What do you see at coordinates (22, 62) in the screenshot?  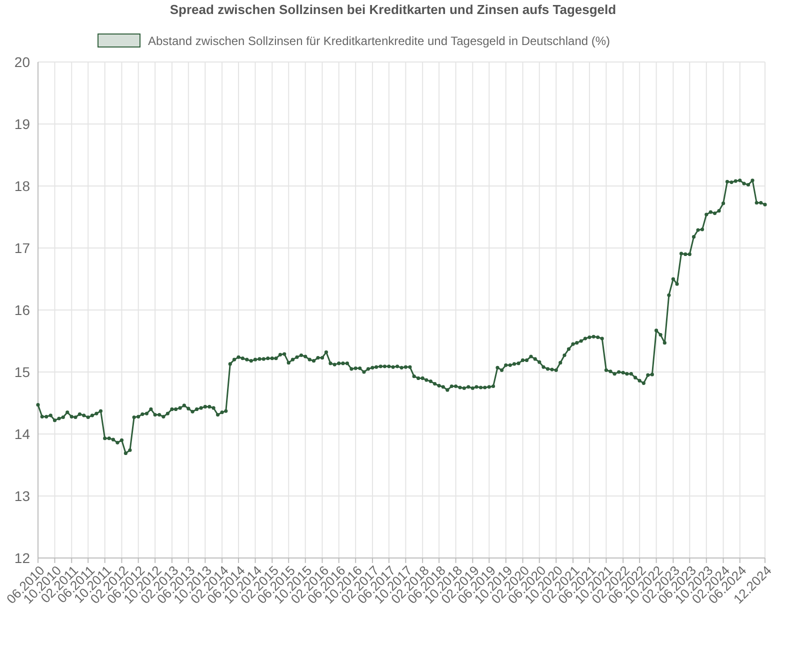 I see `y-tick-label: 20` at bounding box center [22, 62].